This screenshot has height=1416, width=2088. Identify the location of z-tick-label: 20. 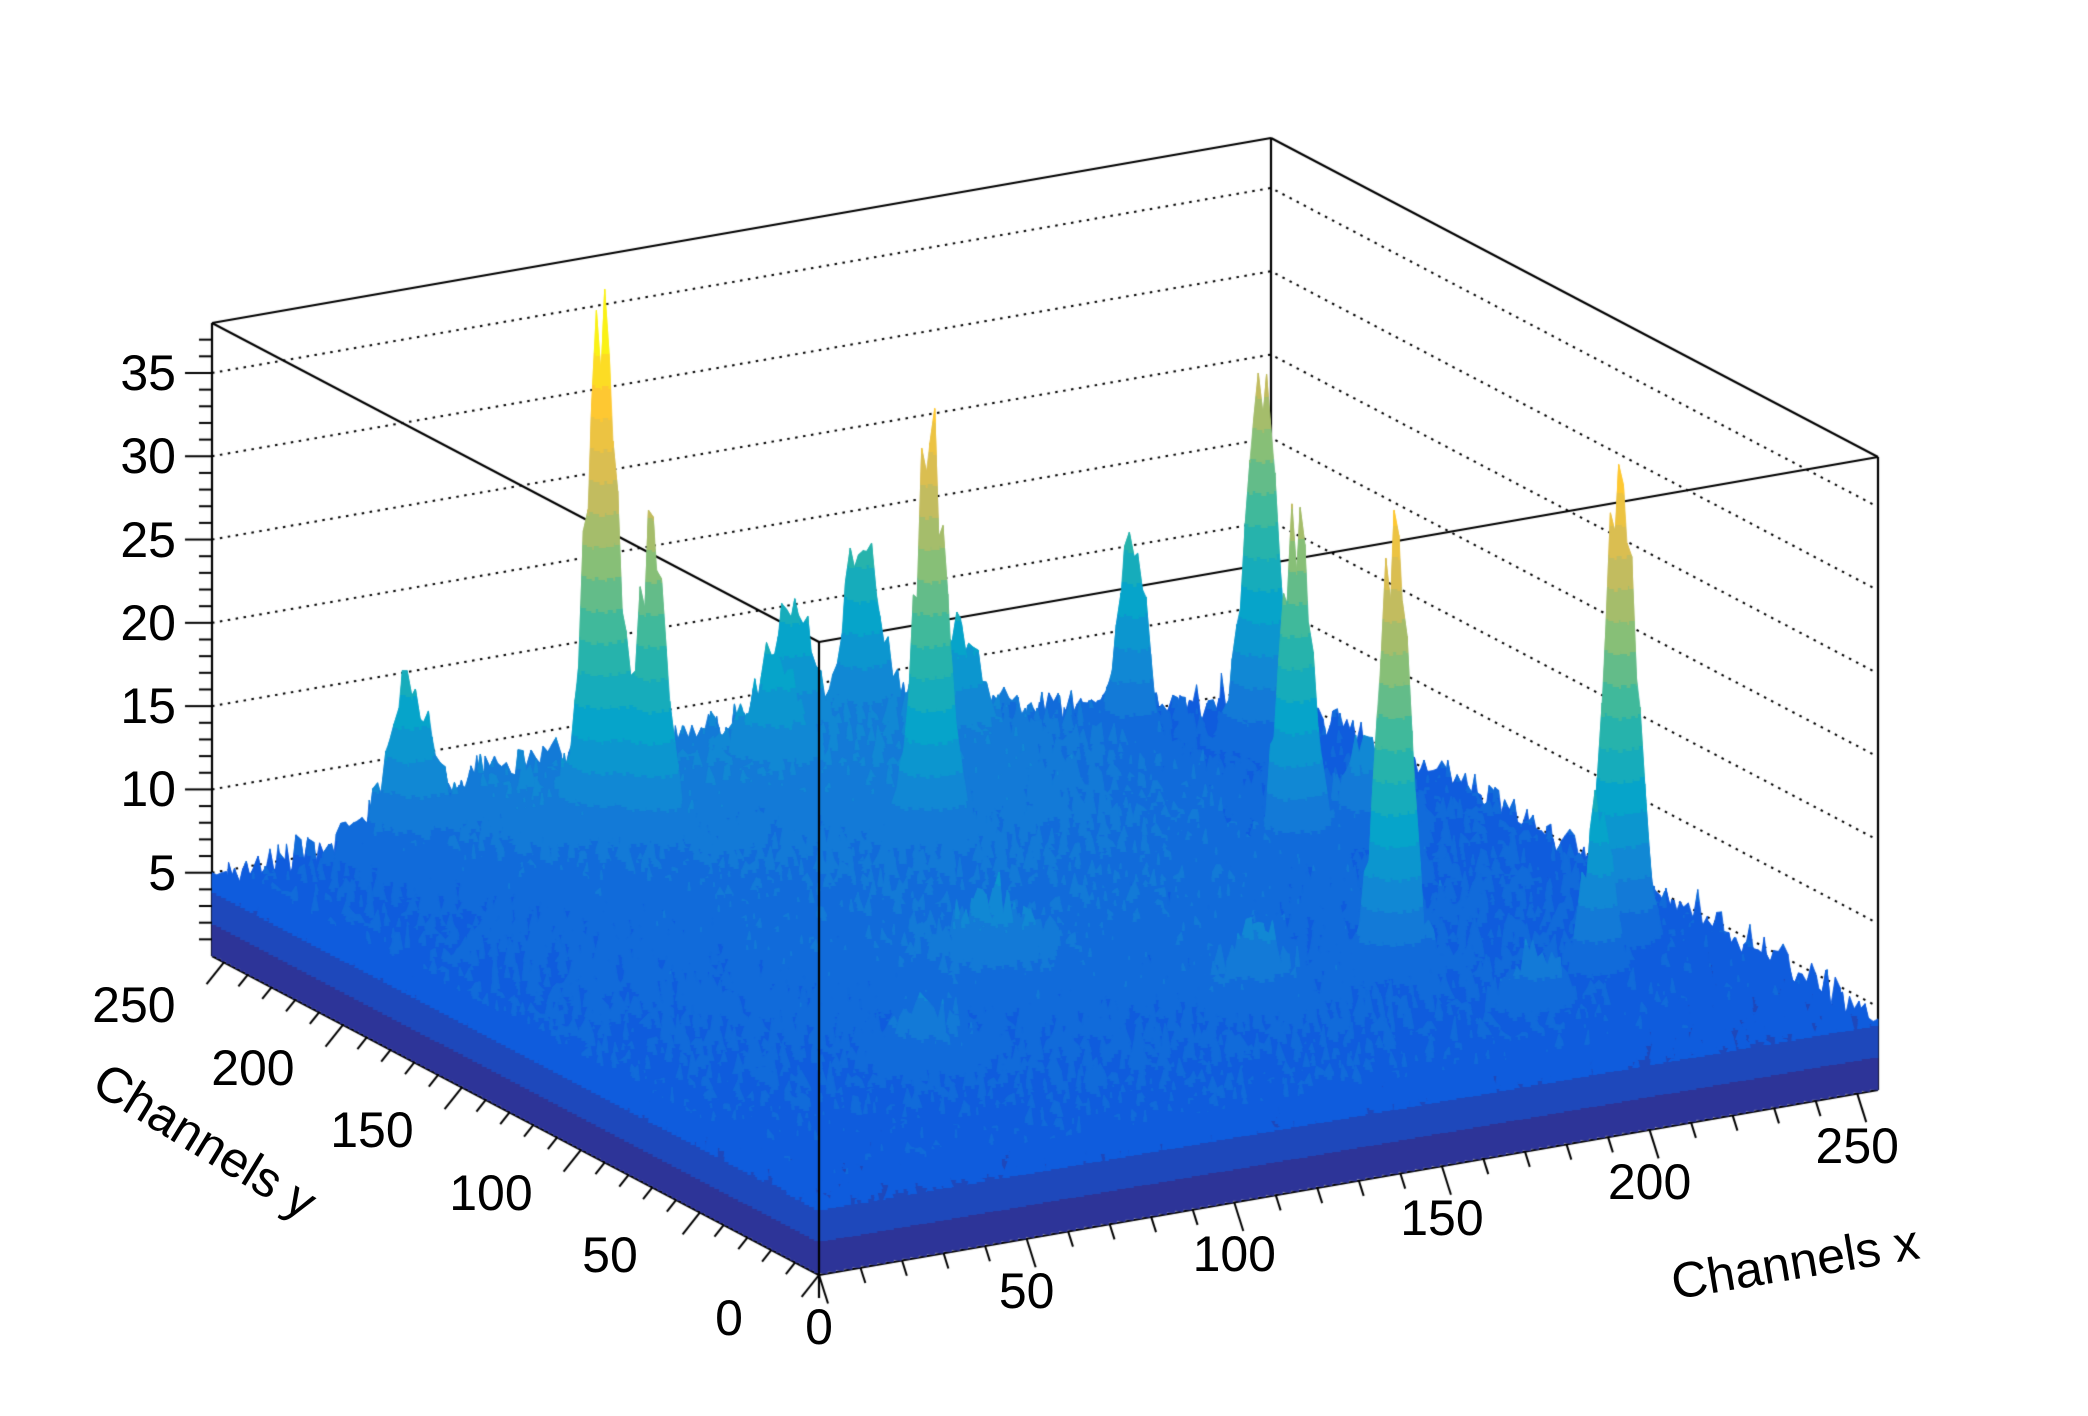
(148, 622).